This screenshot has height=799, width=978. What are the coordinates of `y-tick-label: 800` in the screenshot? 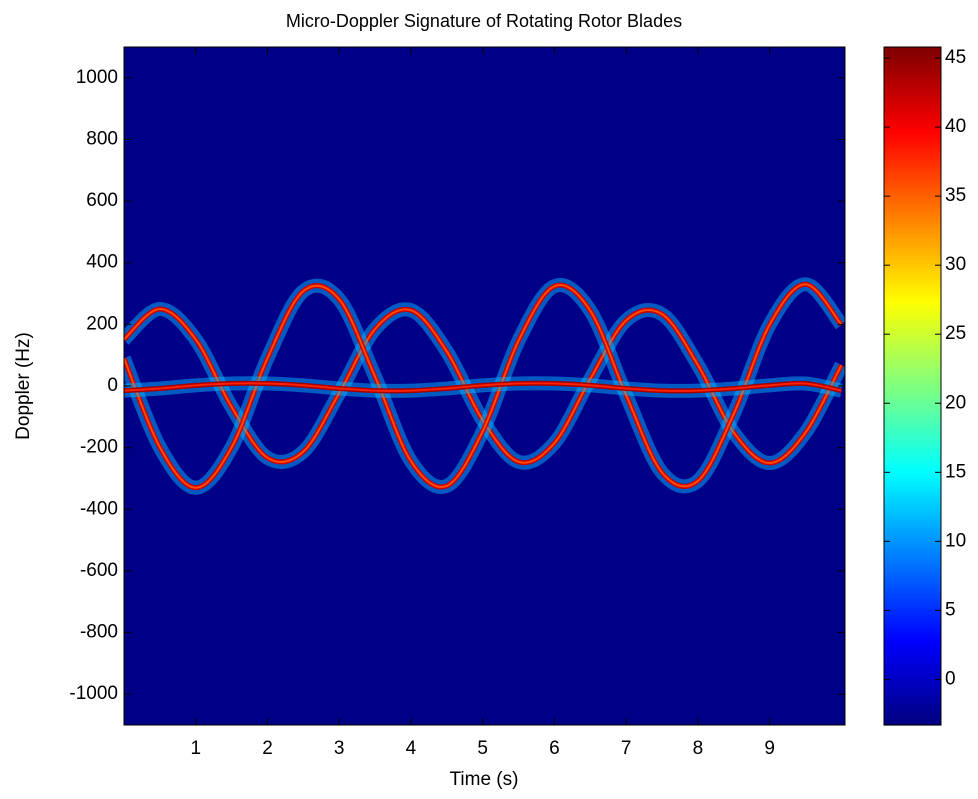 It's located at (102, 138).